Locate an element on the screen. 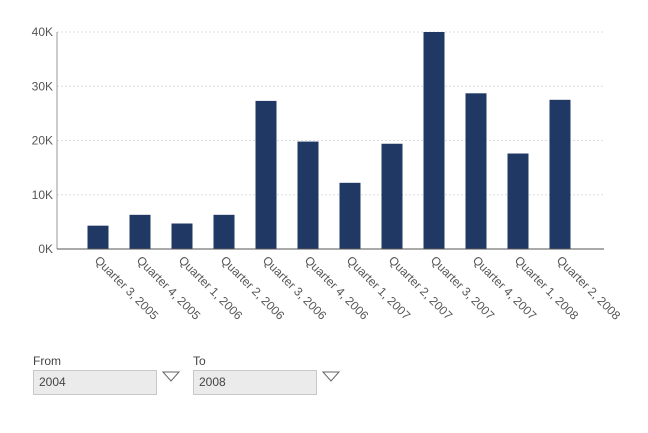 Image resolution: width=648 pixels, height=433 pixels. y-tick-label: 20K is located at coordinates (42, 141).